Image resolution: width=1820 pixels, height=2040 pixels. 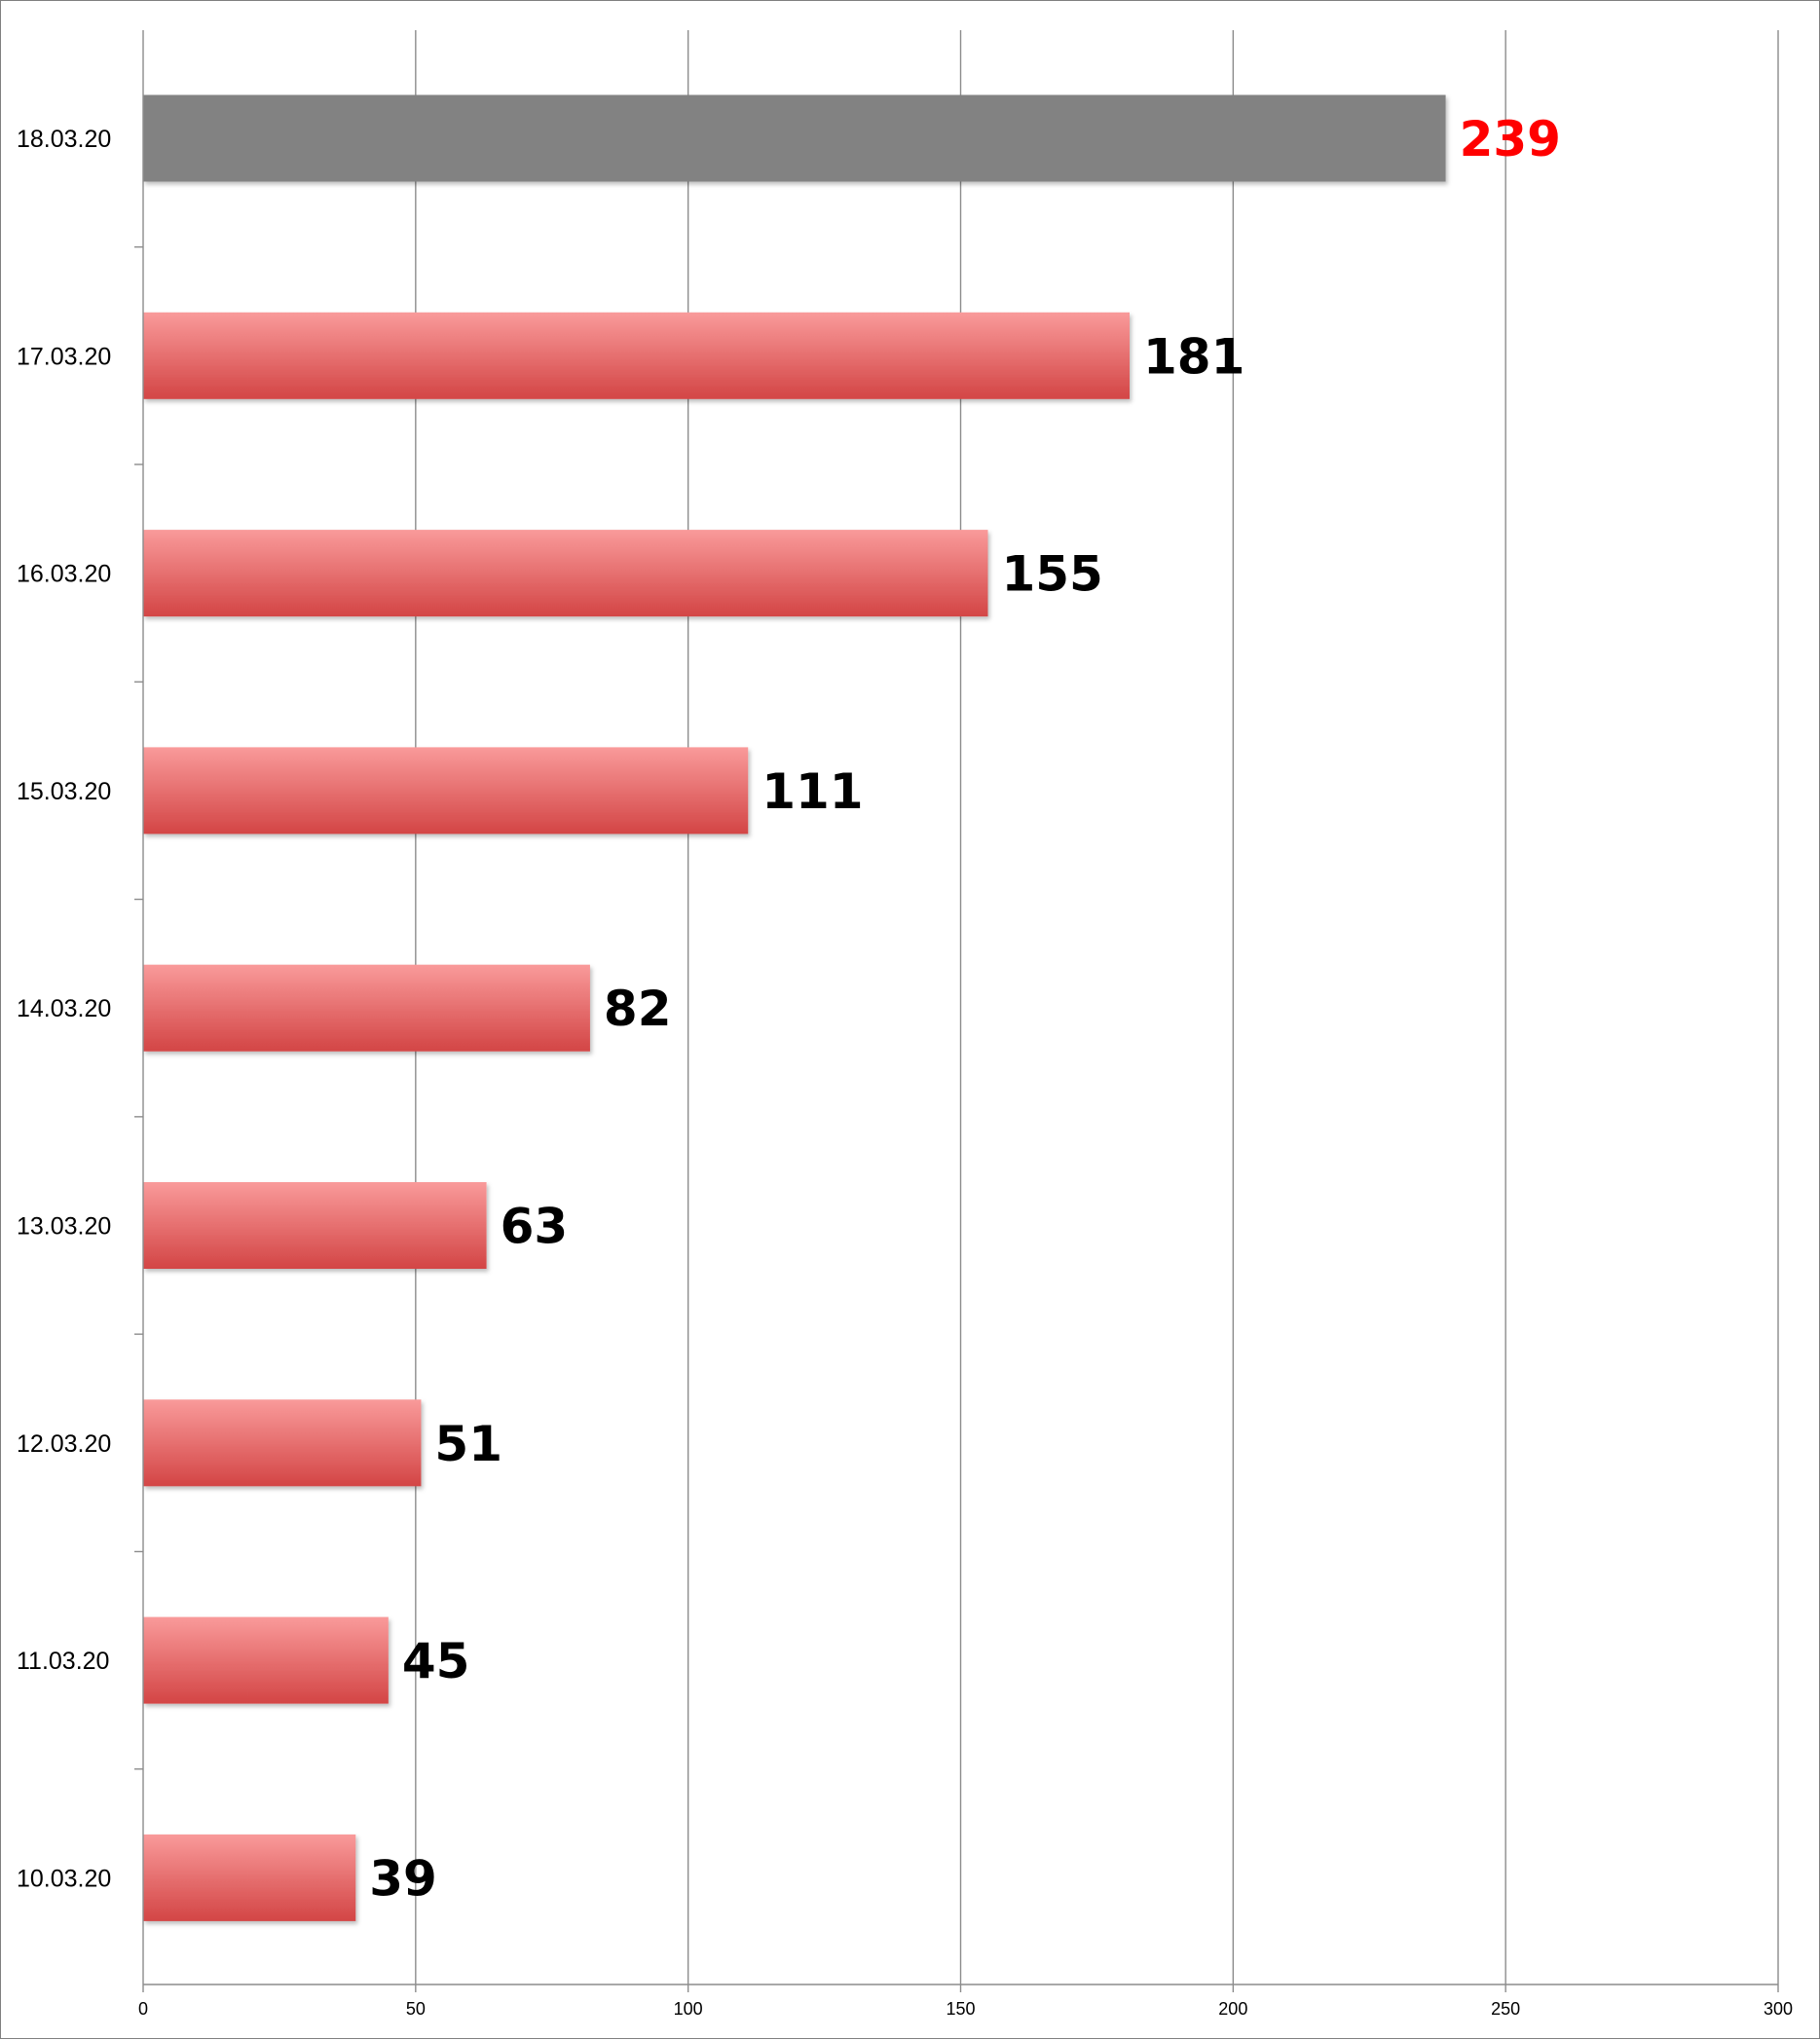 I want to click on data-label-18.03.20: 239, so click(x=1510, y=139).